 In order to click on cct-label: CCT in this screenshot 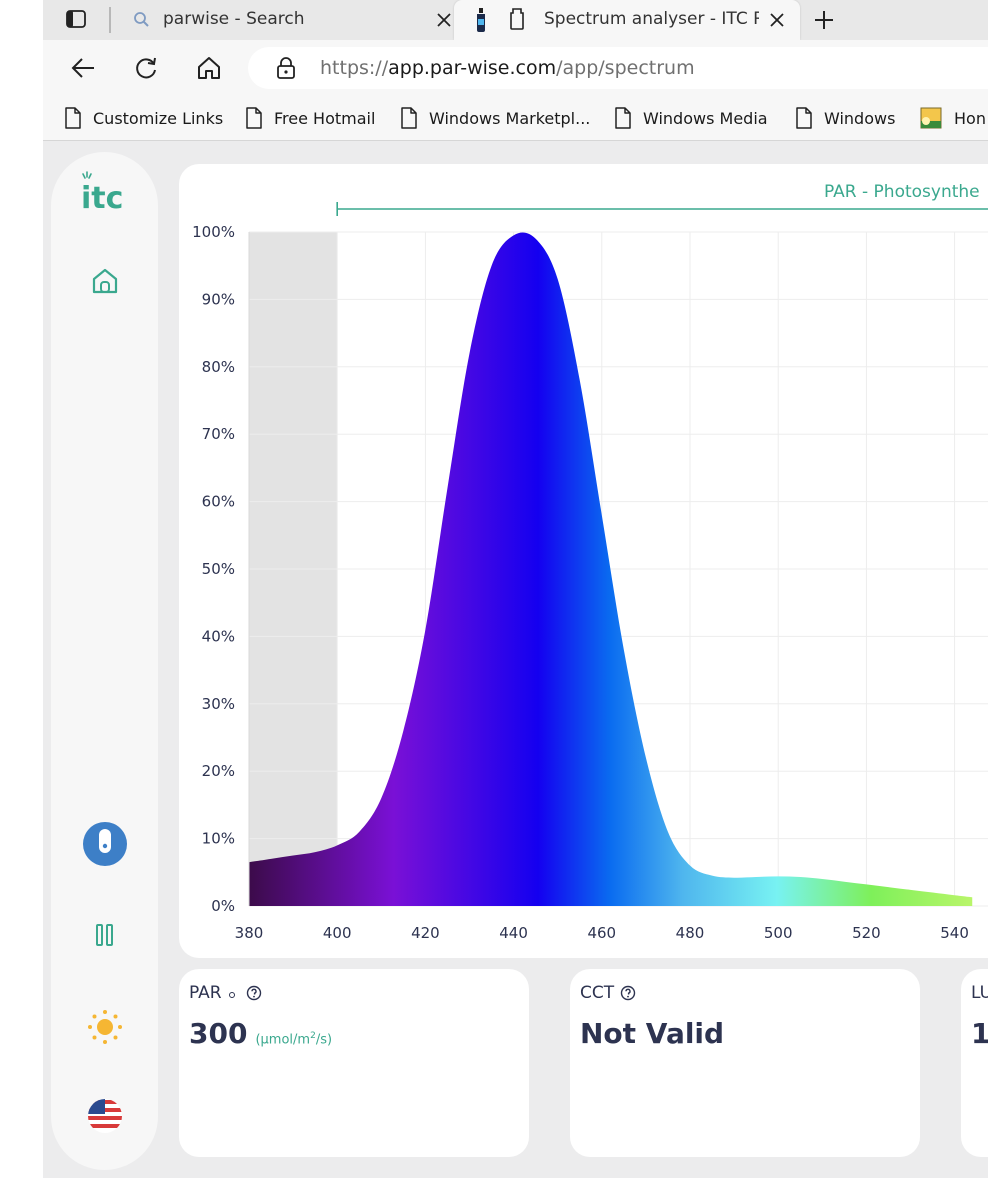, I will do `click(597, 993)`.